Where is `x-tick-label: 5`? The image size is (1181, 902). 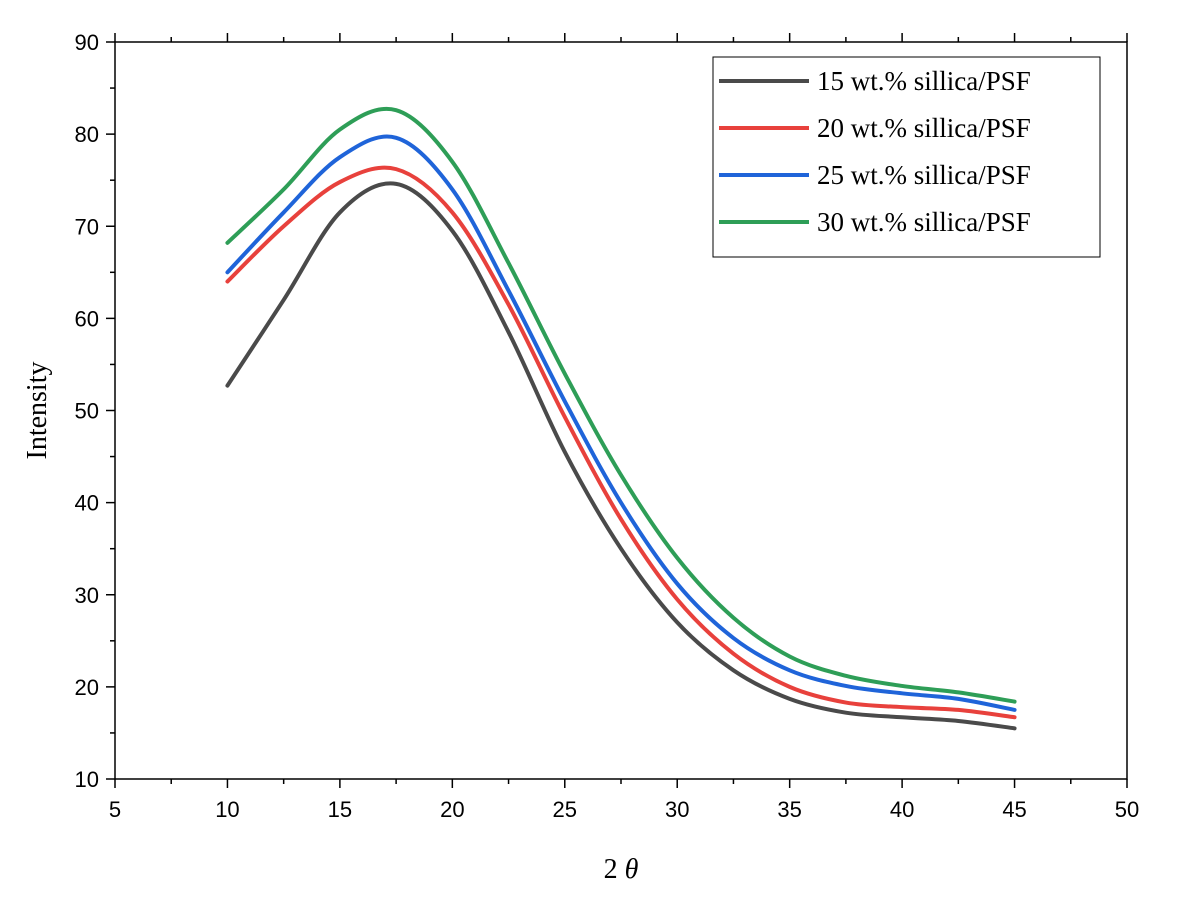 x-tick-label: 5 is located at coordinates (115, 809).